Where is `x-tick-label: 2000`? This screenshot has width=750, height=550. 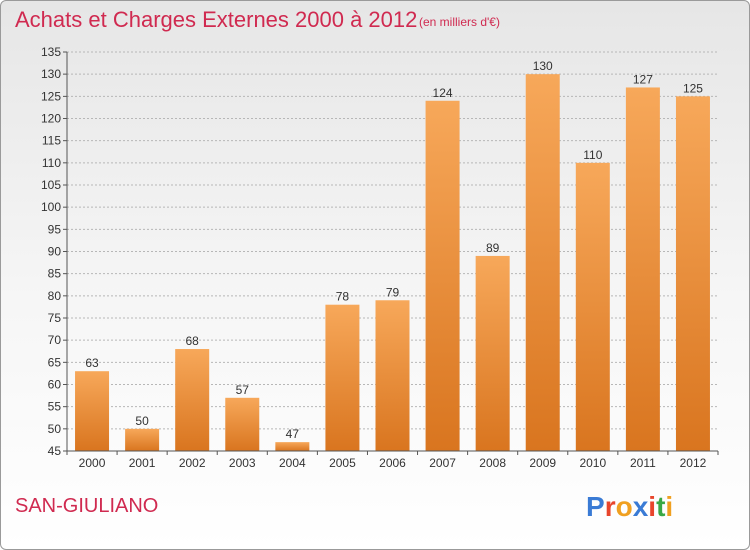 x-tick-label: 2000 is located at coordinates (92, 463).